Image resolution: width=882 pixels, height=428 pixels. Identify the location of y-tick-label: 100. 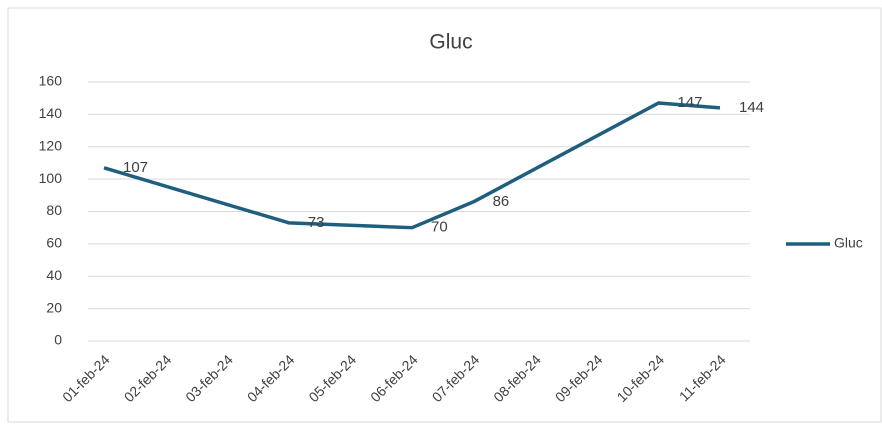
(51, 178).